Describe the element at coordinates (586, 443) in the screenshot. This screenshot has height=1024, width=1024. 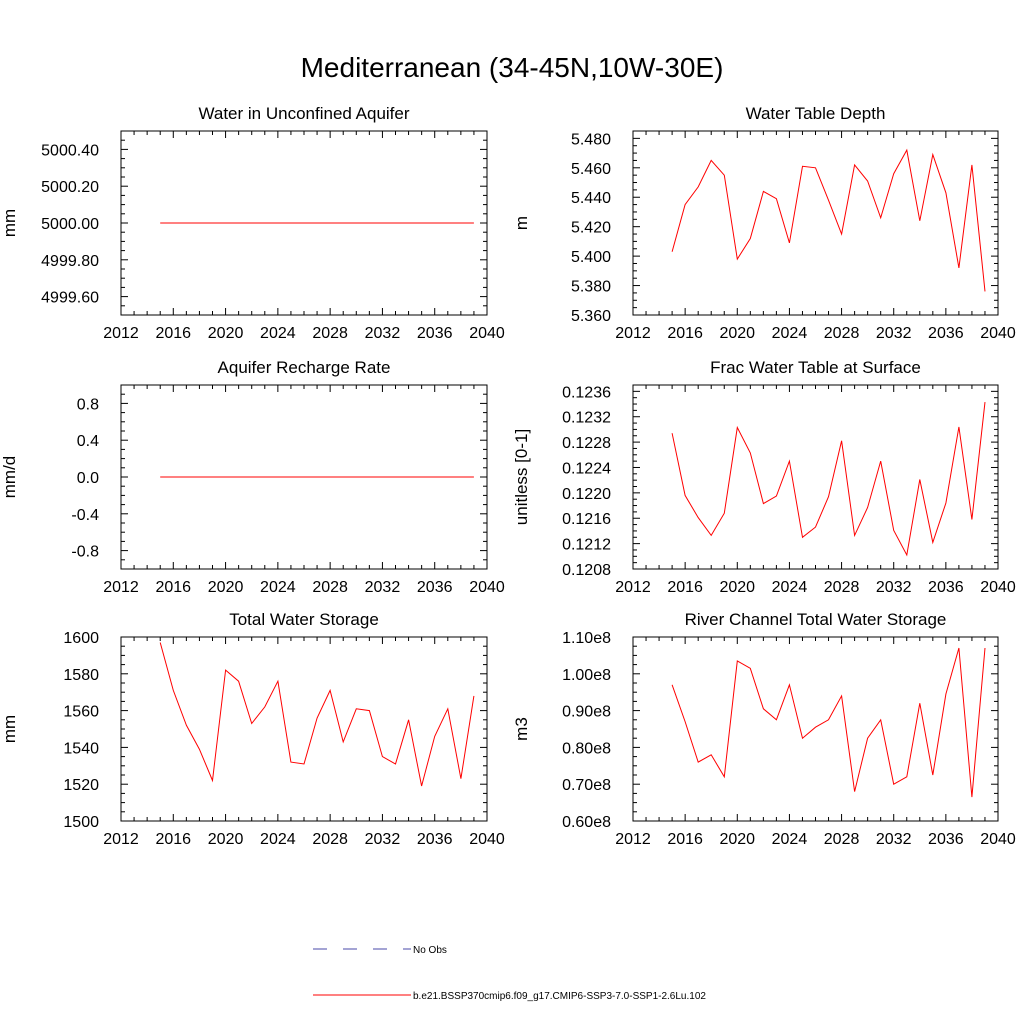
I see `y-tick-label: 0.1228` at that location.